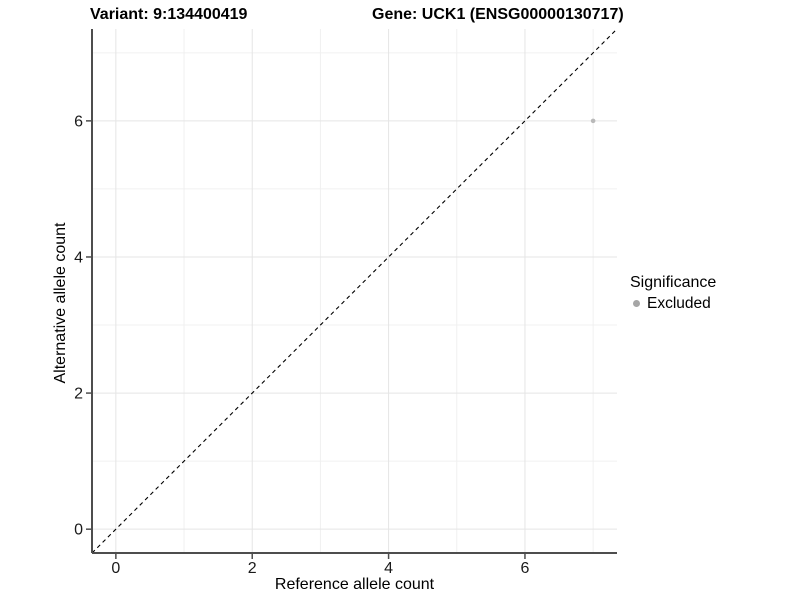 This screenshot has height=600, width=800. What do you see at coordinates (673, 282) in the screenshot?
I see `legend-title: Significance` at bounding box center [673, 282].